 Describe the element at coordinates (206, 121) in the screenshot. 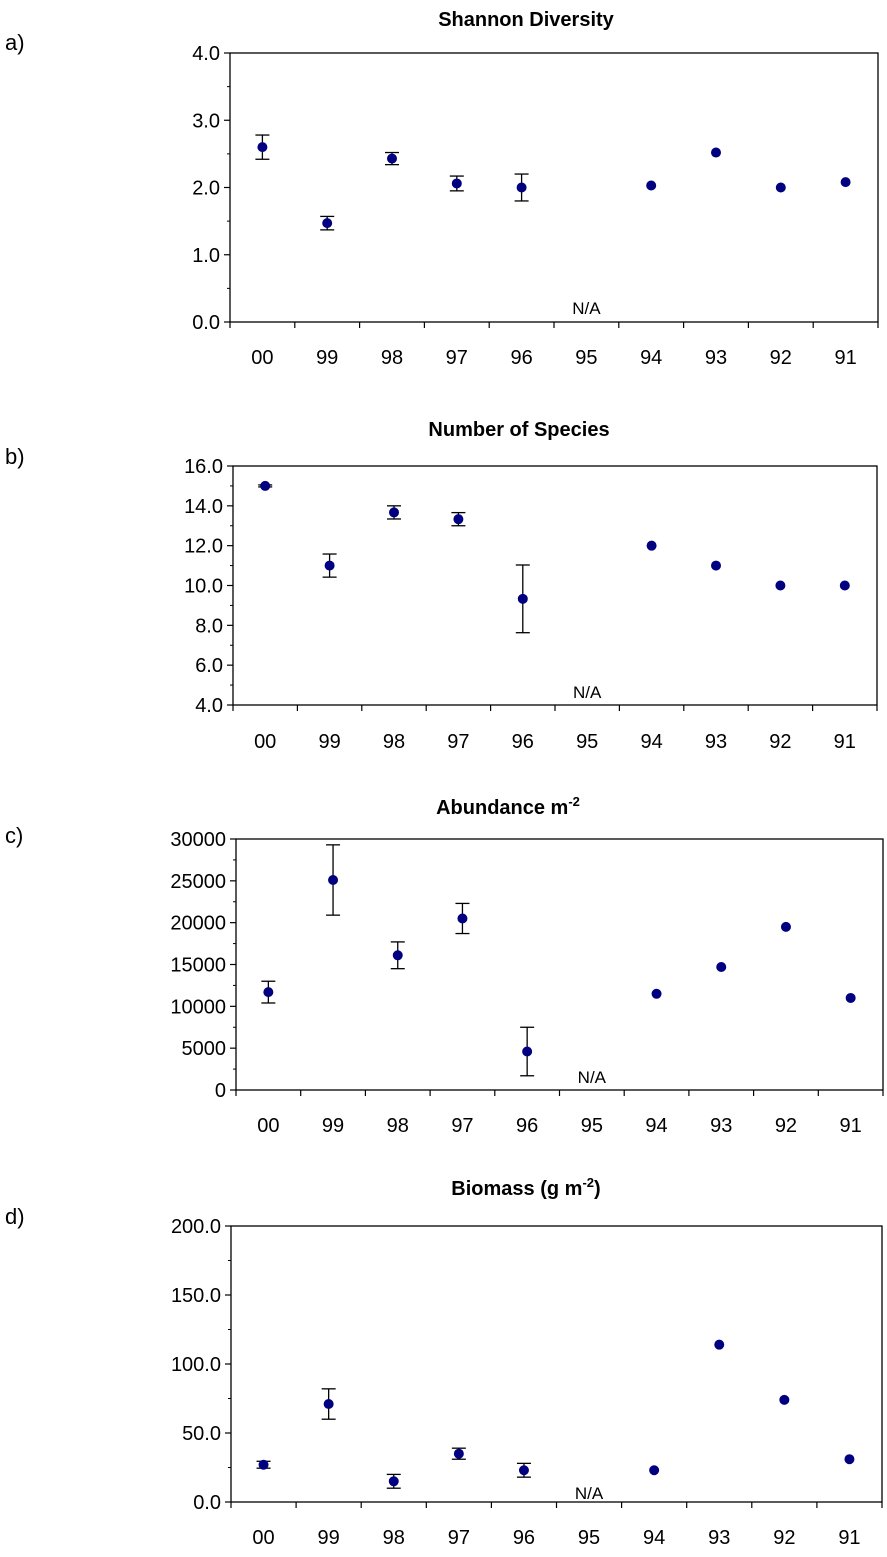

I see `y-tick-label: 3.0` at that location.